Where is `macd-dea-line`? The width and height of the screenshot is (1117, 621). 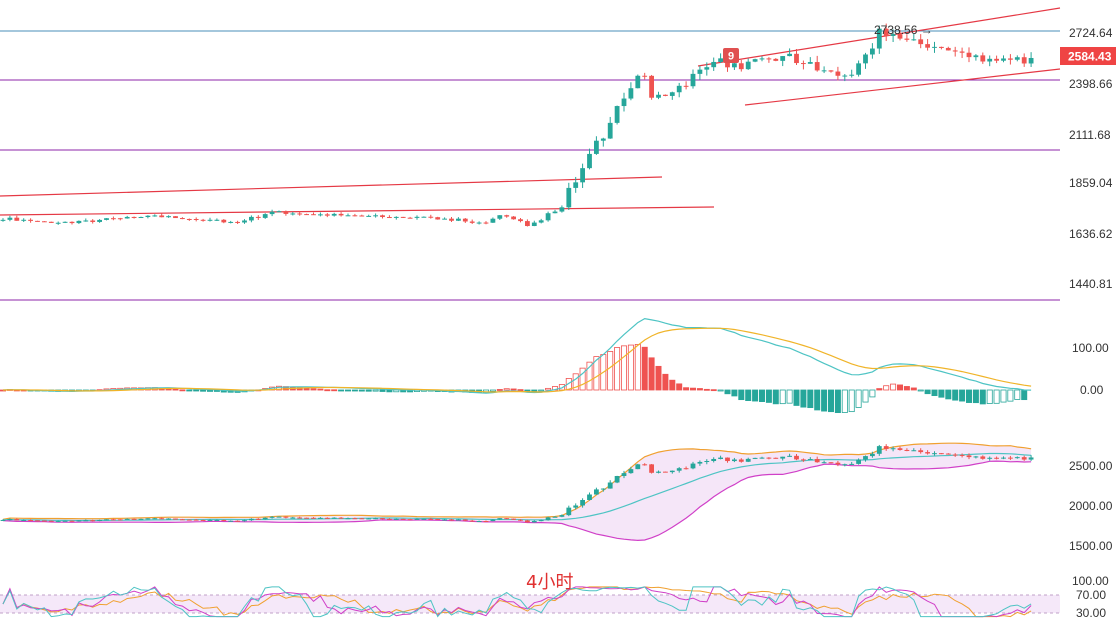 macd-dea-line is located at coordinates (517, 360).